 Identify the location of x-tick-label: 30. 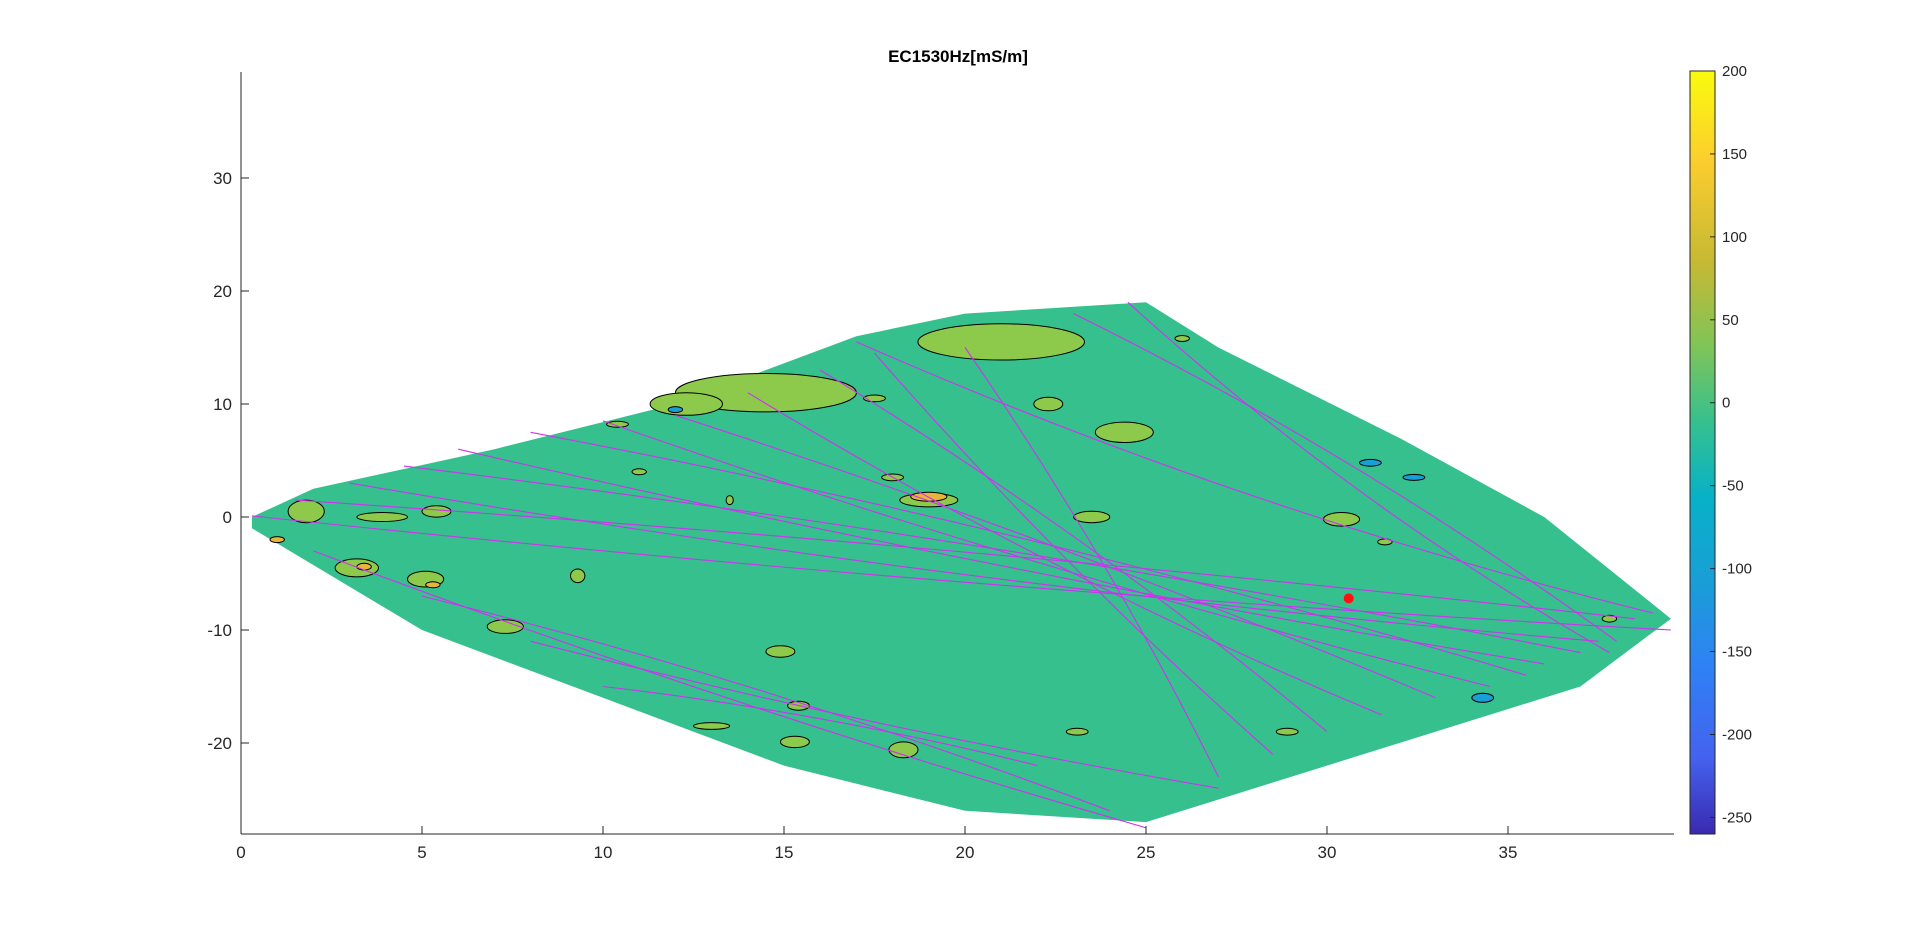
(1327, 852).